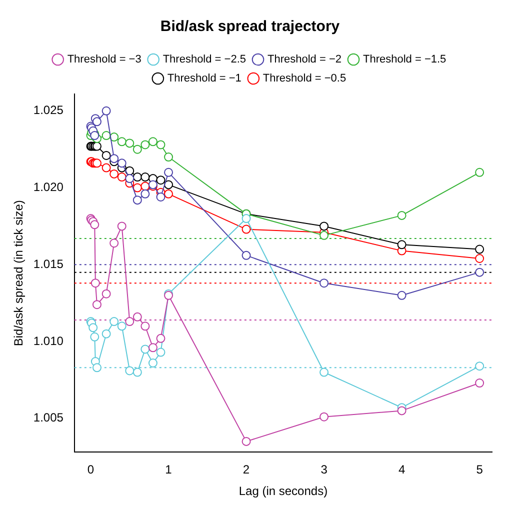 The width and height of the screenshot is (510, 511). What do you see at coordinates (402, 469) in the screenshot?
I see `x-tick-label: 4` at bounding box center [402, 469].